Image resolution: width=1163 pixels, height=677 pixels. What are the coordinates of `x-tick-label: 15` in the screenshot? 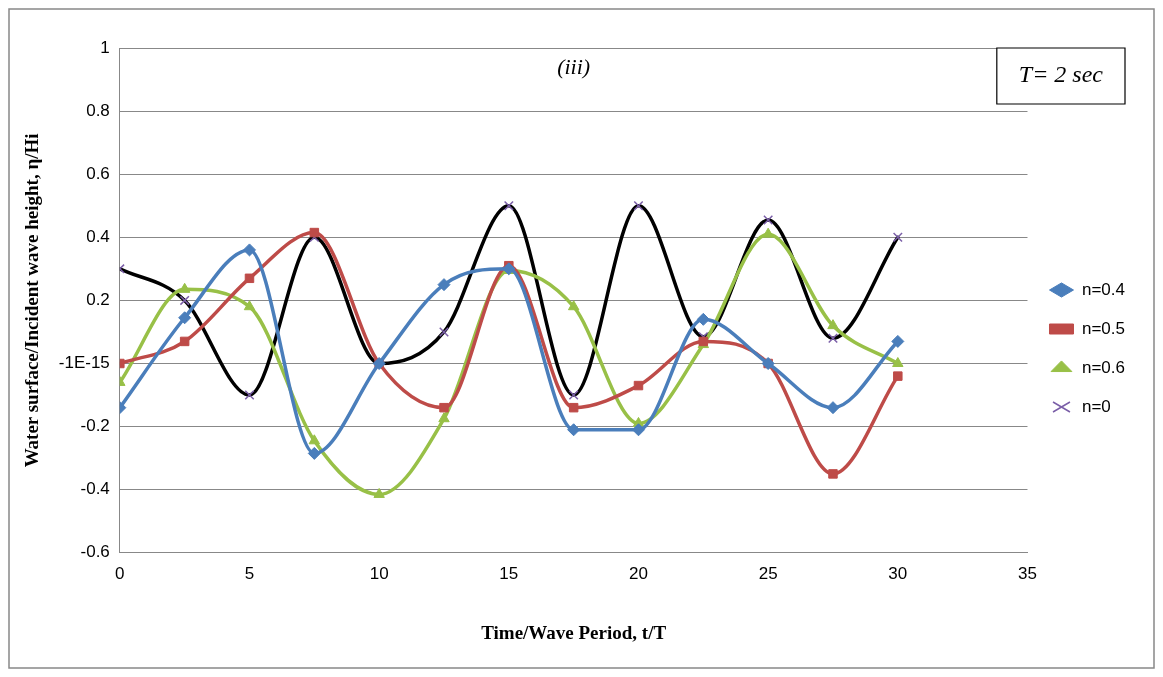 It's located at (509, 573).